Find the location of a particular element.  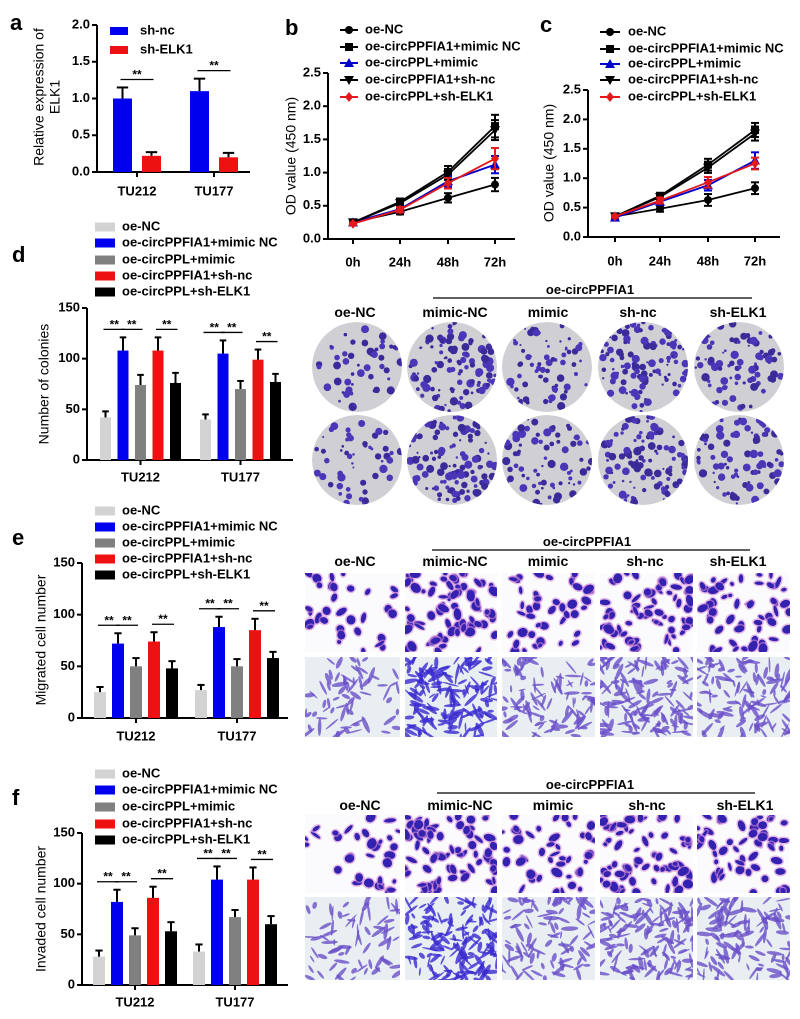

series-line is located at coordinates (424, 193).